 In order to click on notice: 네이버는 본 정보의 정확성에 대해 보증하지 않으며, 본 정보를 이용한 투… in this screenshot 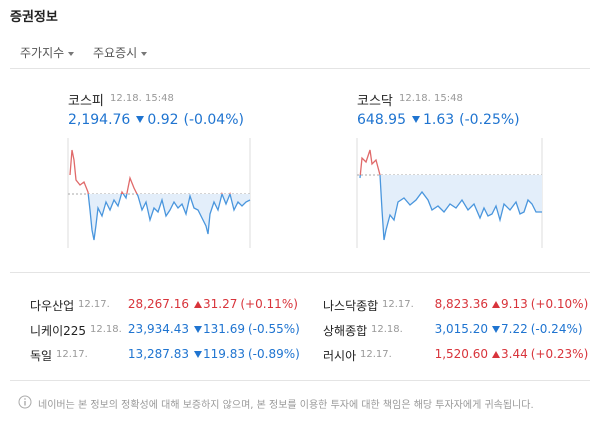, I will do `click(286, 405)`.